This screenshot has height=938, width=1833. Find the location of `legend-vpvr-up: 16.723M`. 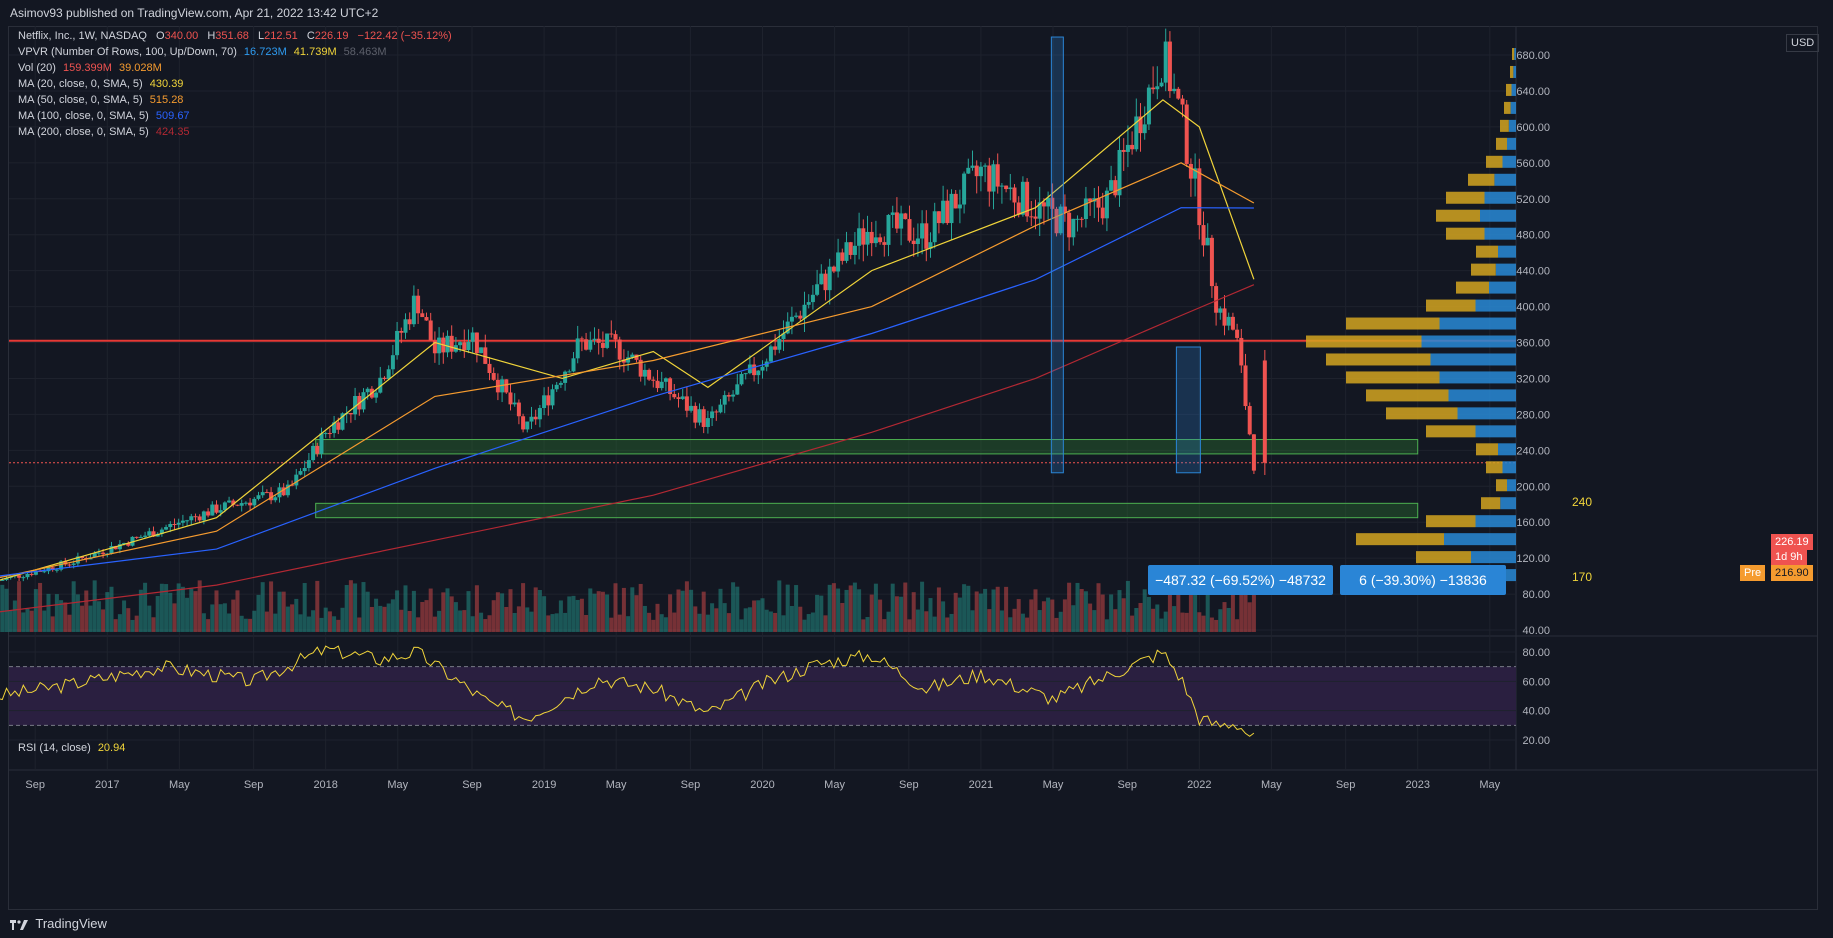

legend-vpvr-up: 16.723M is located at coordinates (265, 52).